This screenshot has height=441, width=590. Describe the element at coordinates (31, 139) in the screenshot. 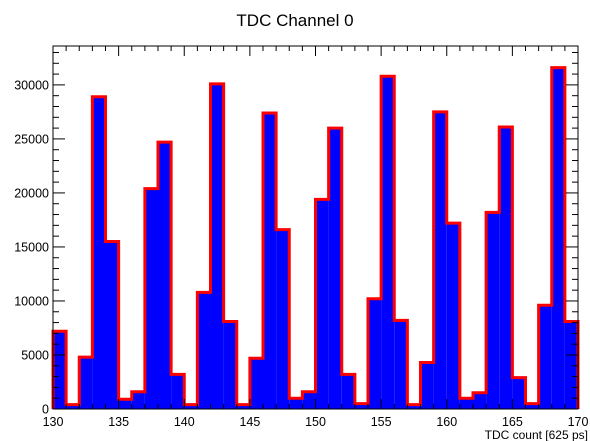

I see `y-tick-label: 25000` at that location.